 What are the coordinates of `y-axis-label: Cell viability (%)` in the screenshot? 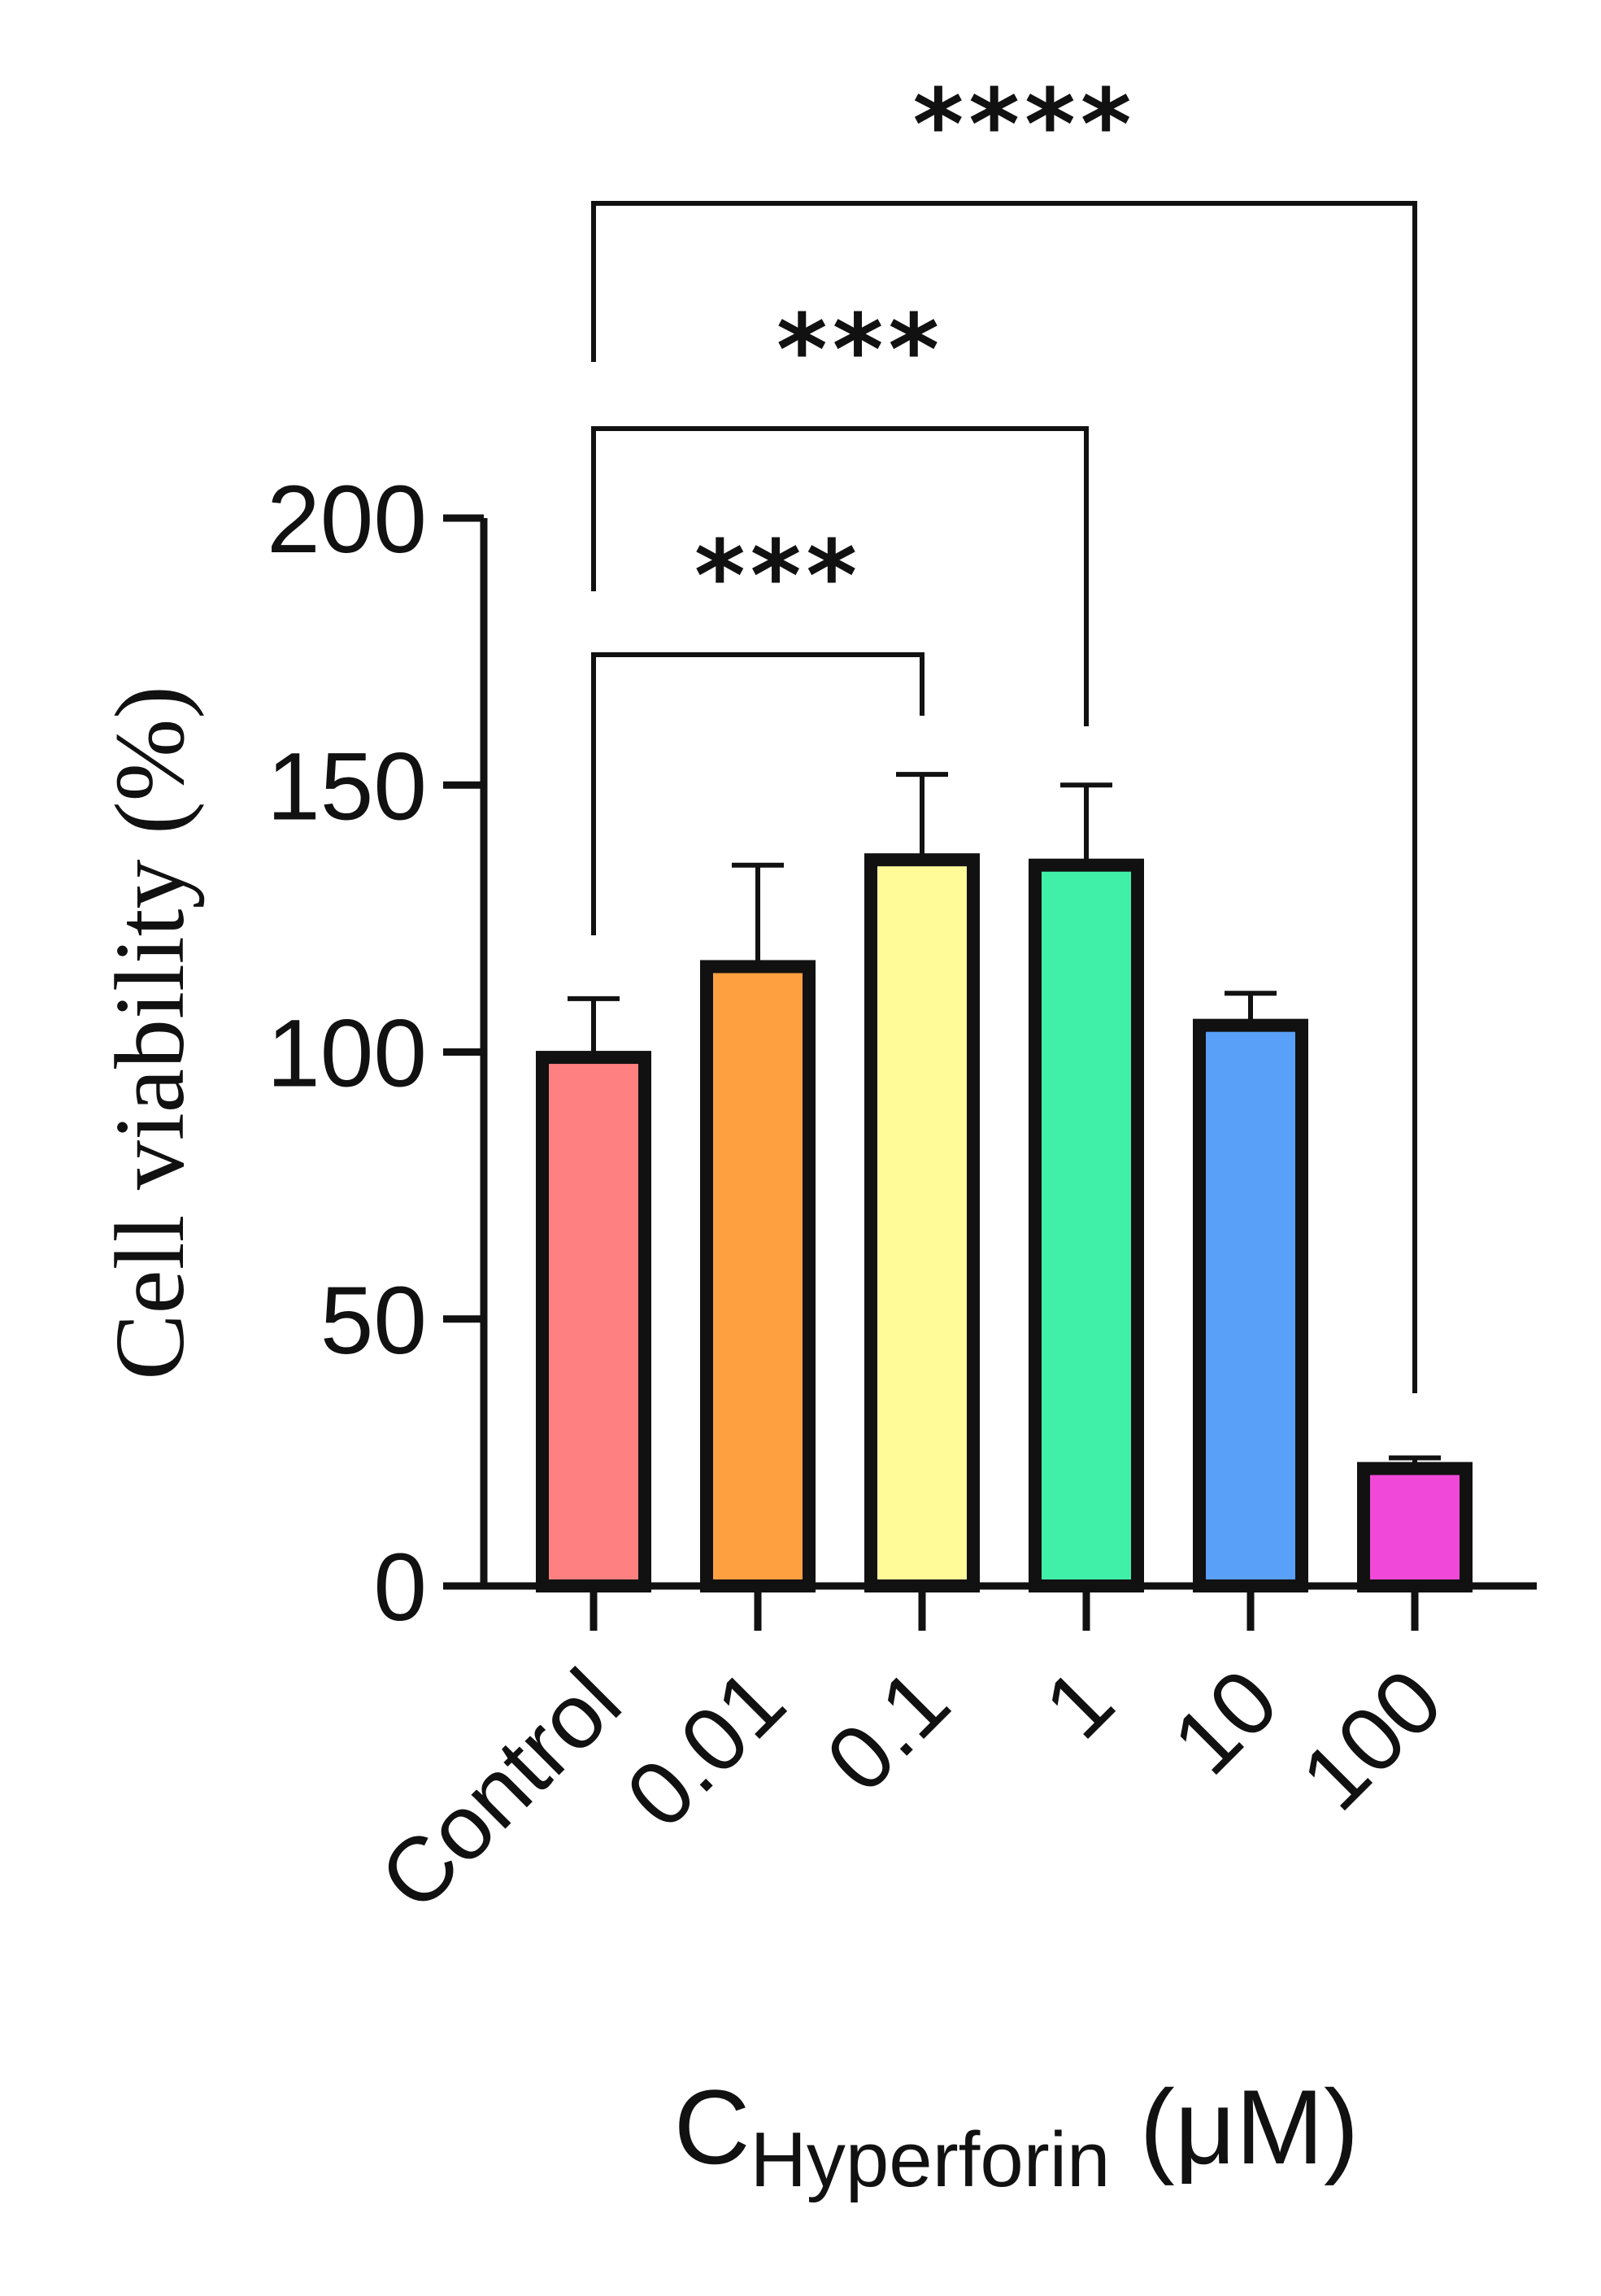 It's located at (150, 1033).